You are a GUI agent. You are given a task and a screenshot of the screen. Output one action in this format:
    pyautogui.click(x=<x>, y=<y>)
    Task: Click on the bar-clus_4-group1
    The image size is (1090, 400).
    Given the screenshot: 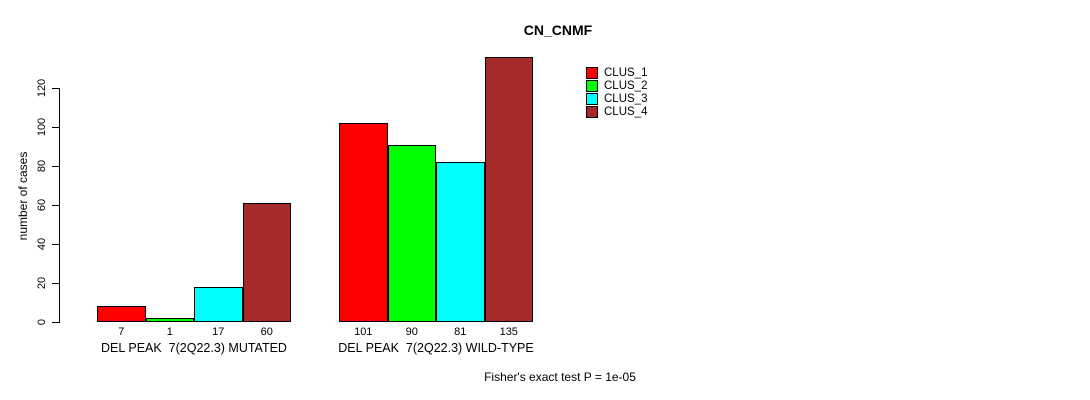 What is the action you would take?
    pyautogui.click(x=266, y=262)
    